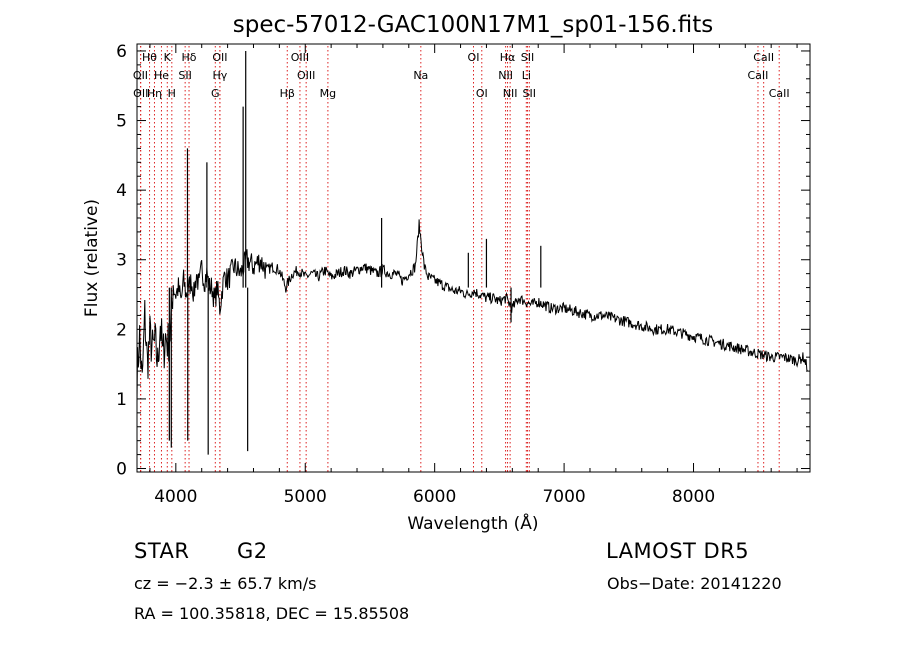 Image resolution: width=900 pixels, height=649 pixels. Describe the element at coordinates (121, 122) in the screenshot. I see `y-tick-label: 5` at that location.